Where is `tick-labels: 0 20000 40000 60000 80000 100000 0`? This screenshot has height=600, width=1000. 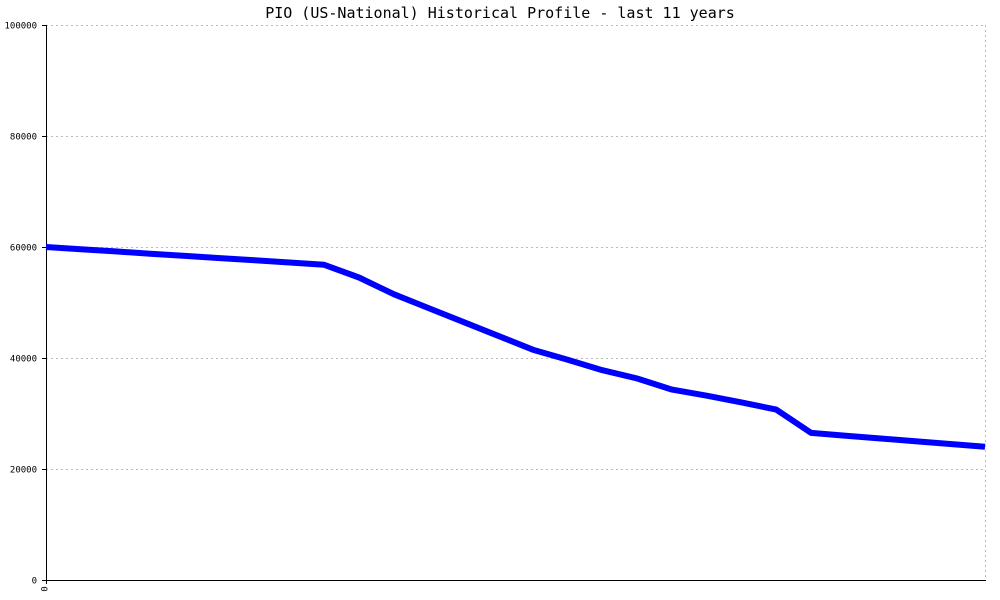
tick-labels: 0 20000 40000 60000 80000 100000 0 is located at coordinates (27, 307).